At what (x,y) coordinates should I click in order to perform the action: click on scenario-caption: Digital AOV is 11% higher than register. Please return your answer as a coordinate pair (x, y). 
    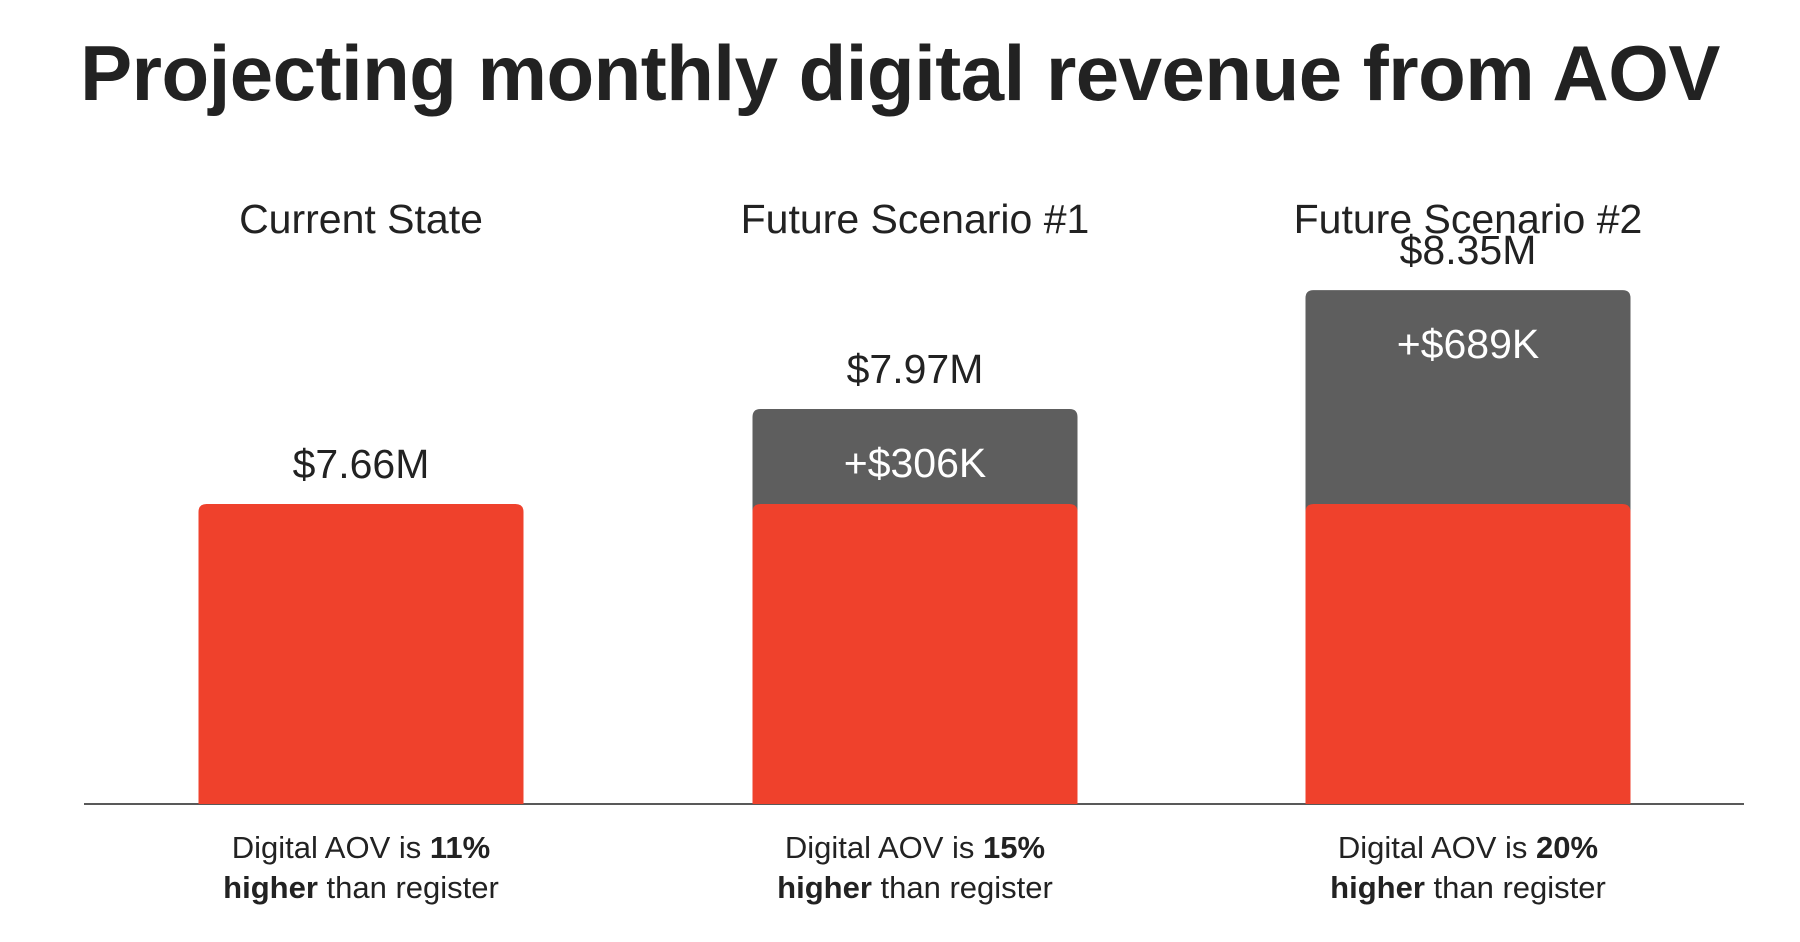
    Looking at the image, I should click on (361, 867).